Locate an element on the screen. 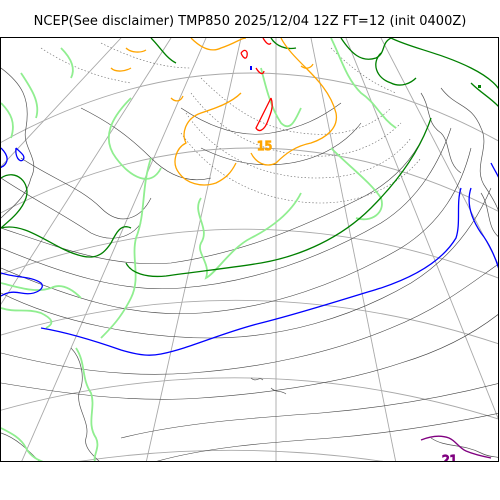 The width and height of the screenshot is (500, 500). contour-label-15: 15 is located at coordinates (264, 146).